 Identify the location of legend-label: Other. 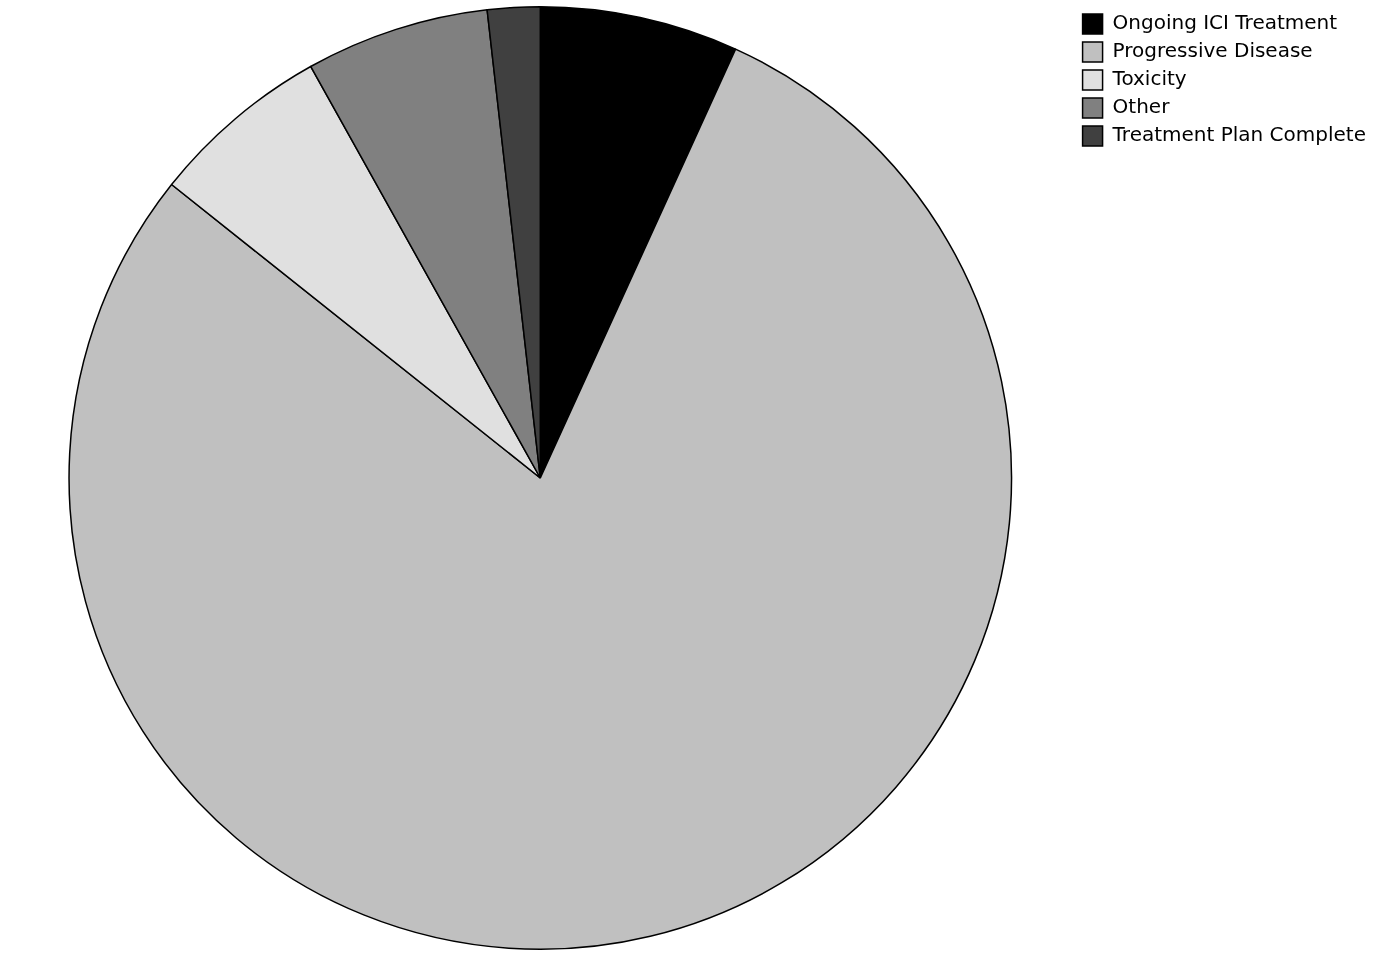
(1141, 106).